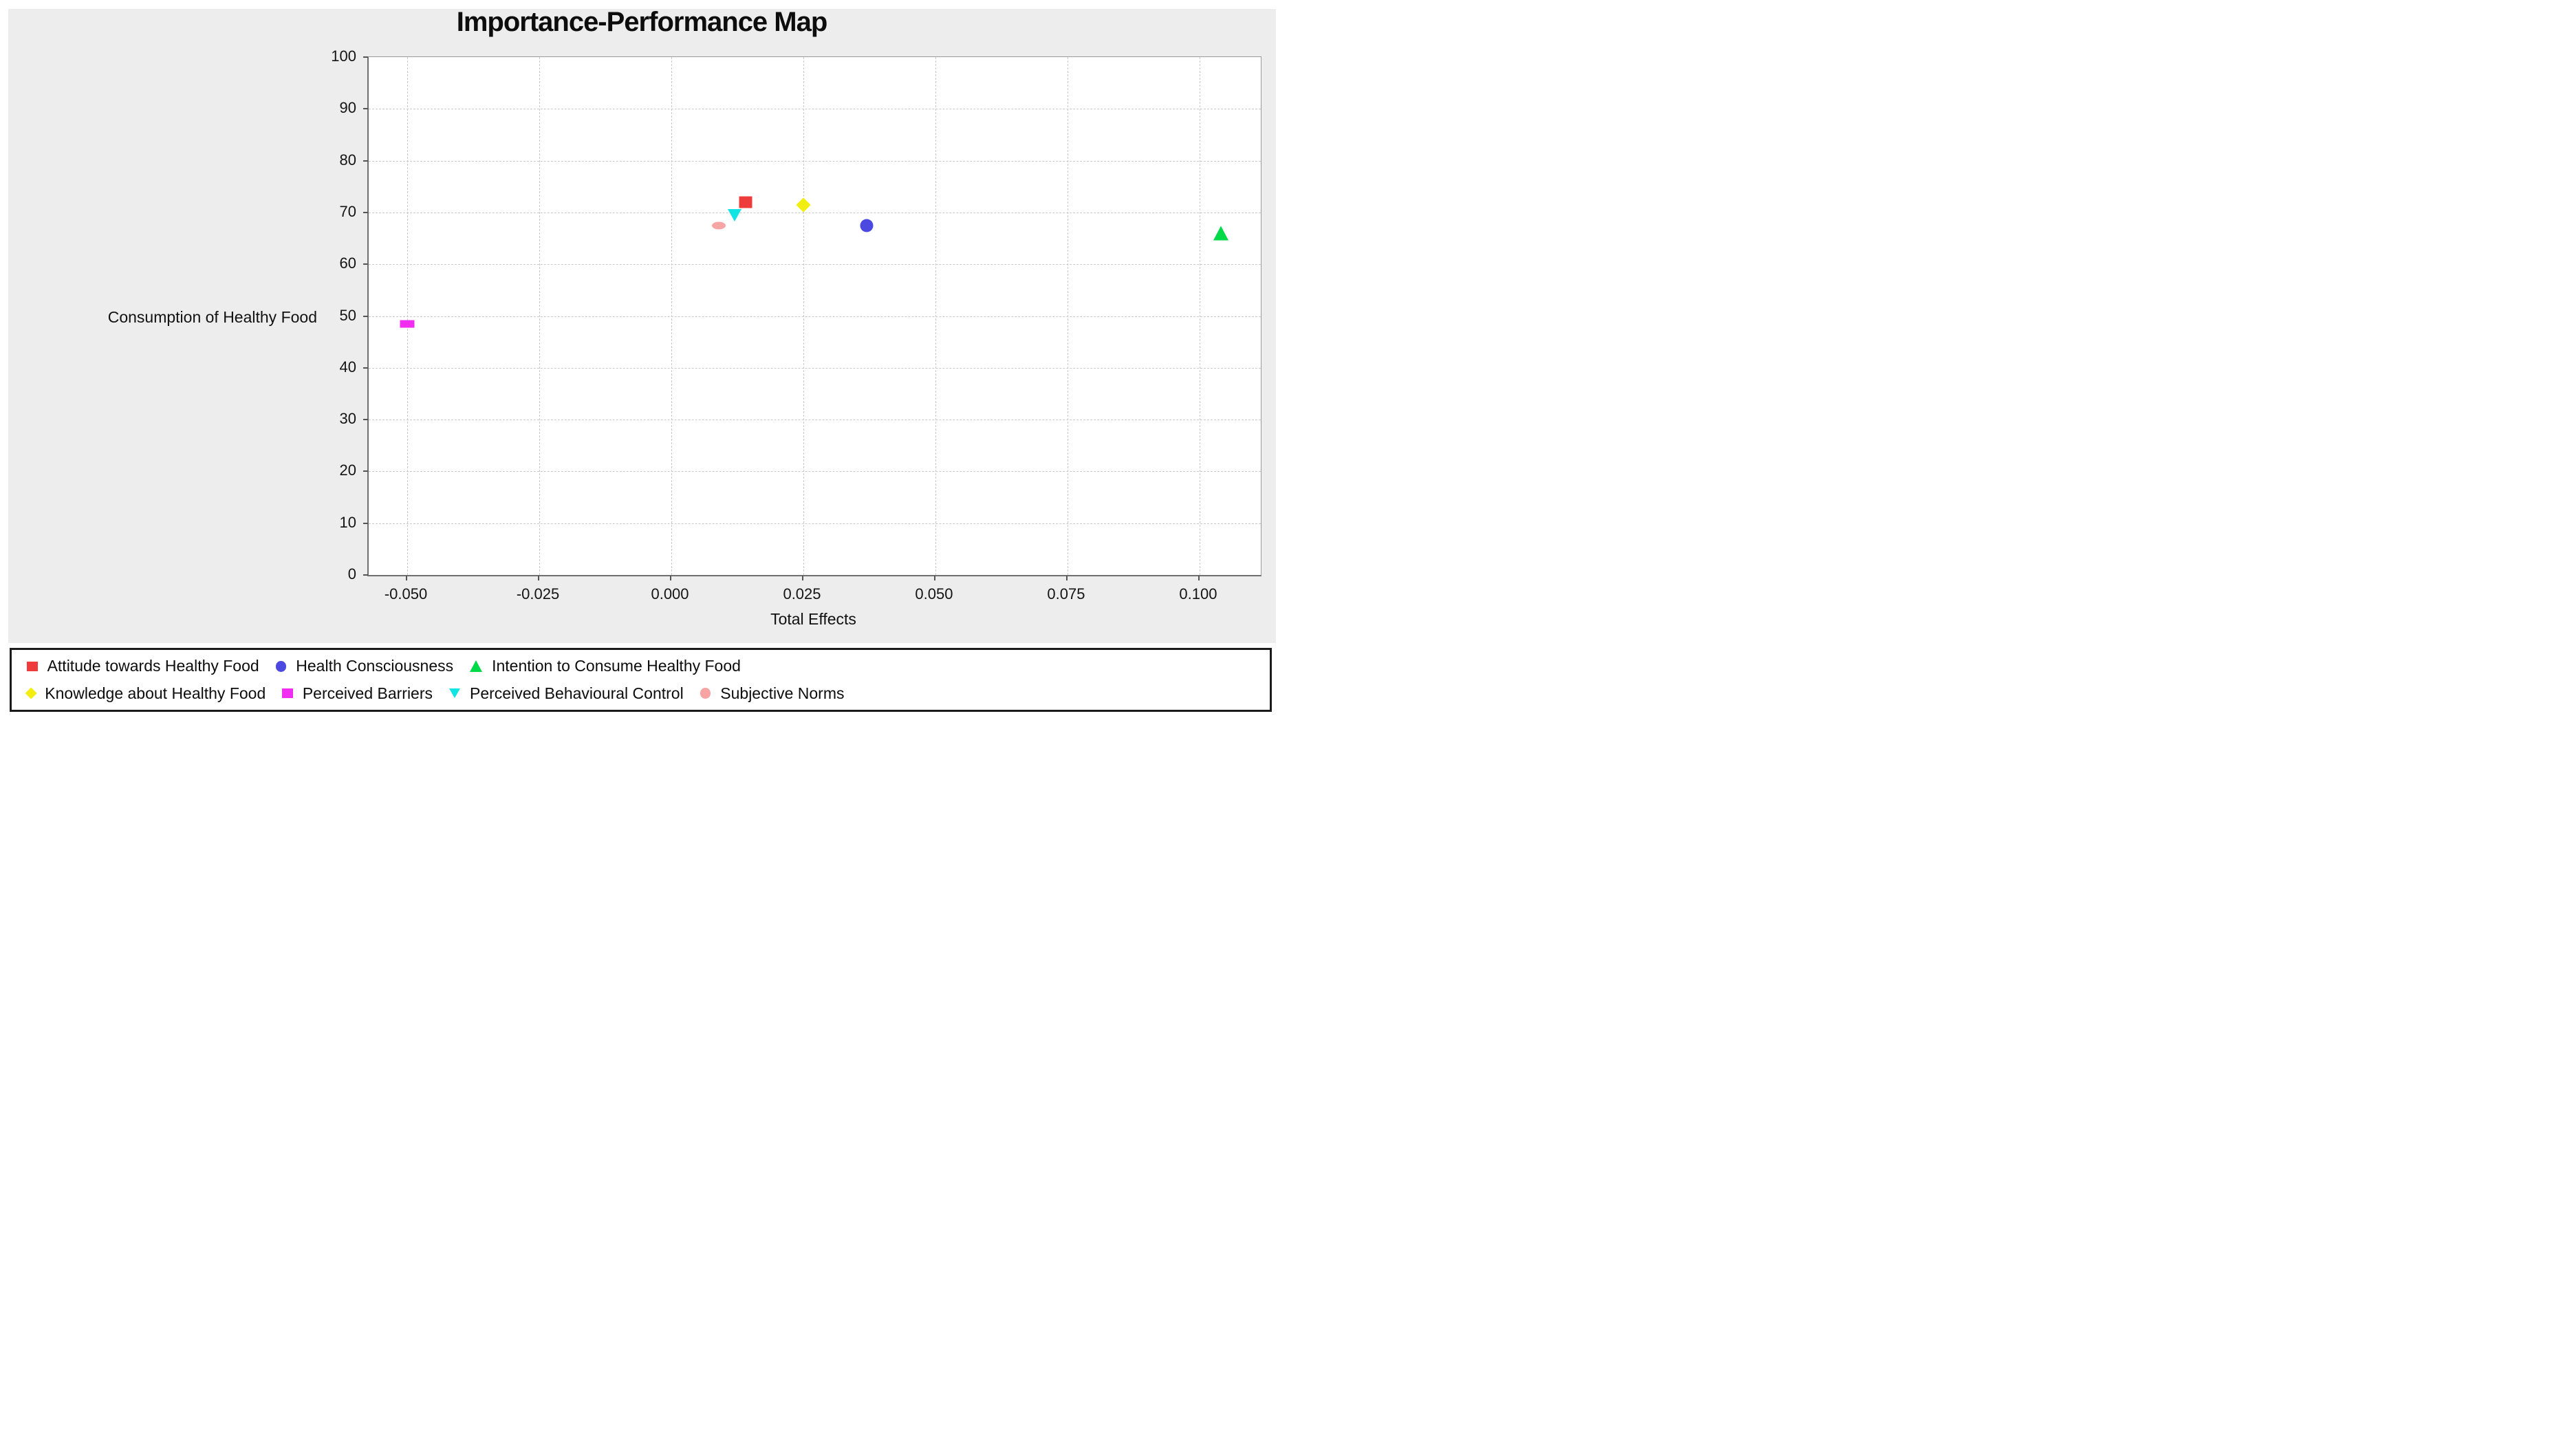  I want to click on x-tick-label: 0.000, so click(670, 593).